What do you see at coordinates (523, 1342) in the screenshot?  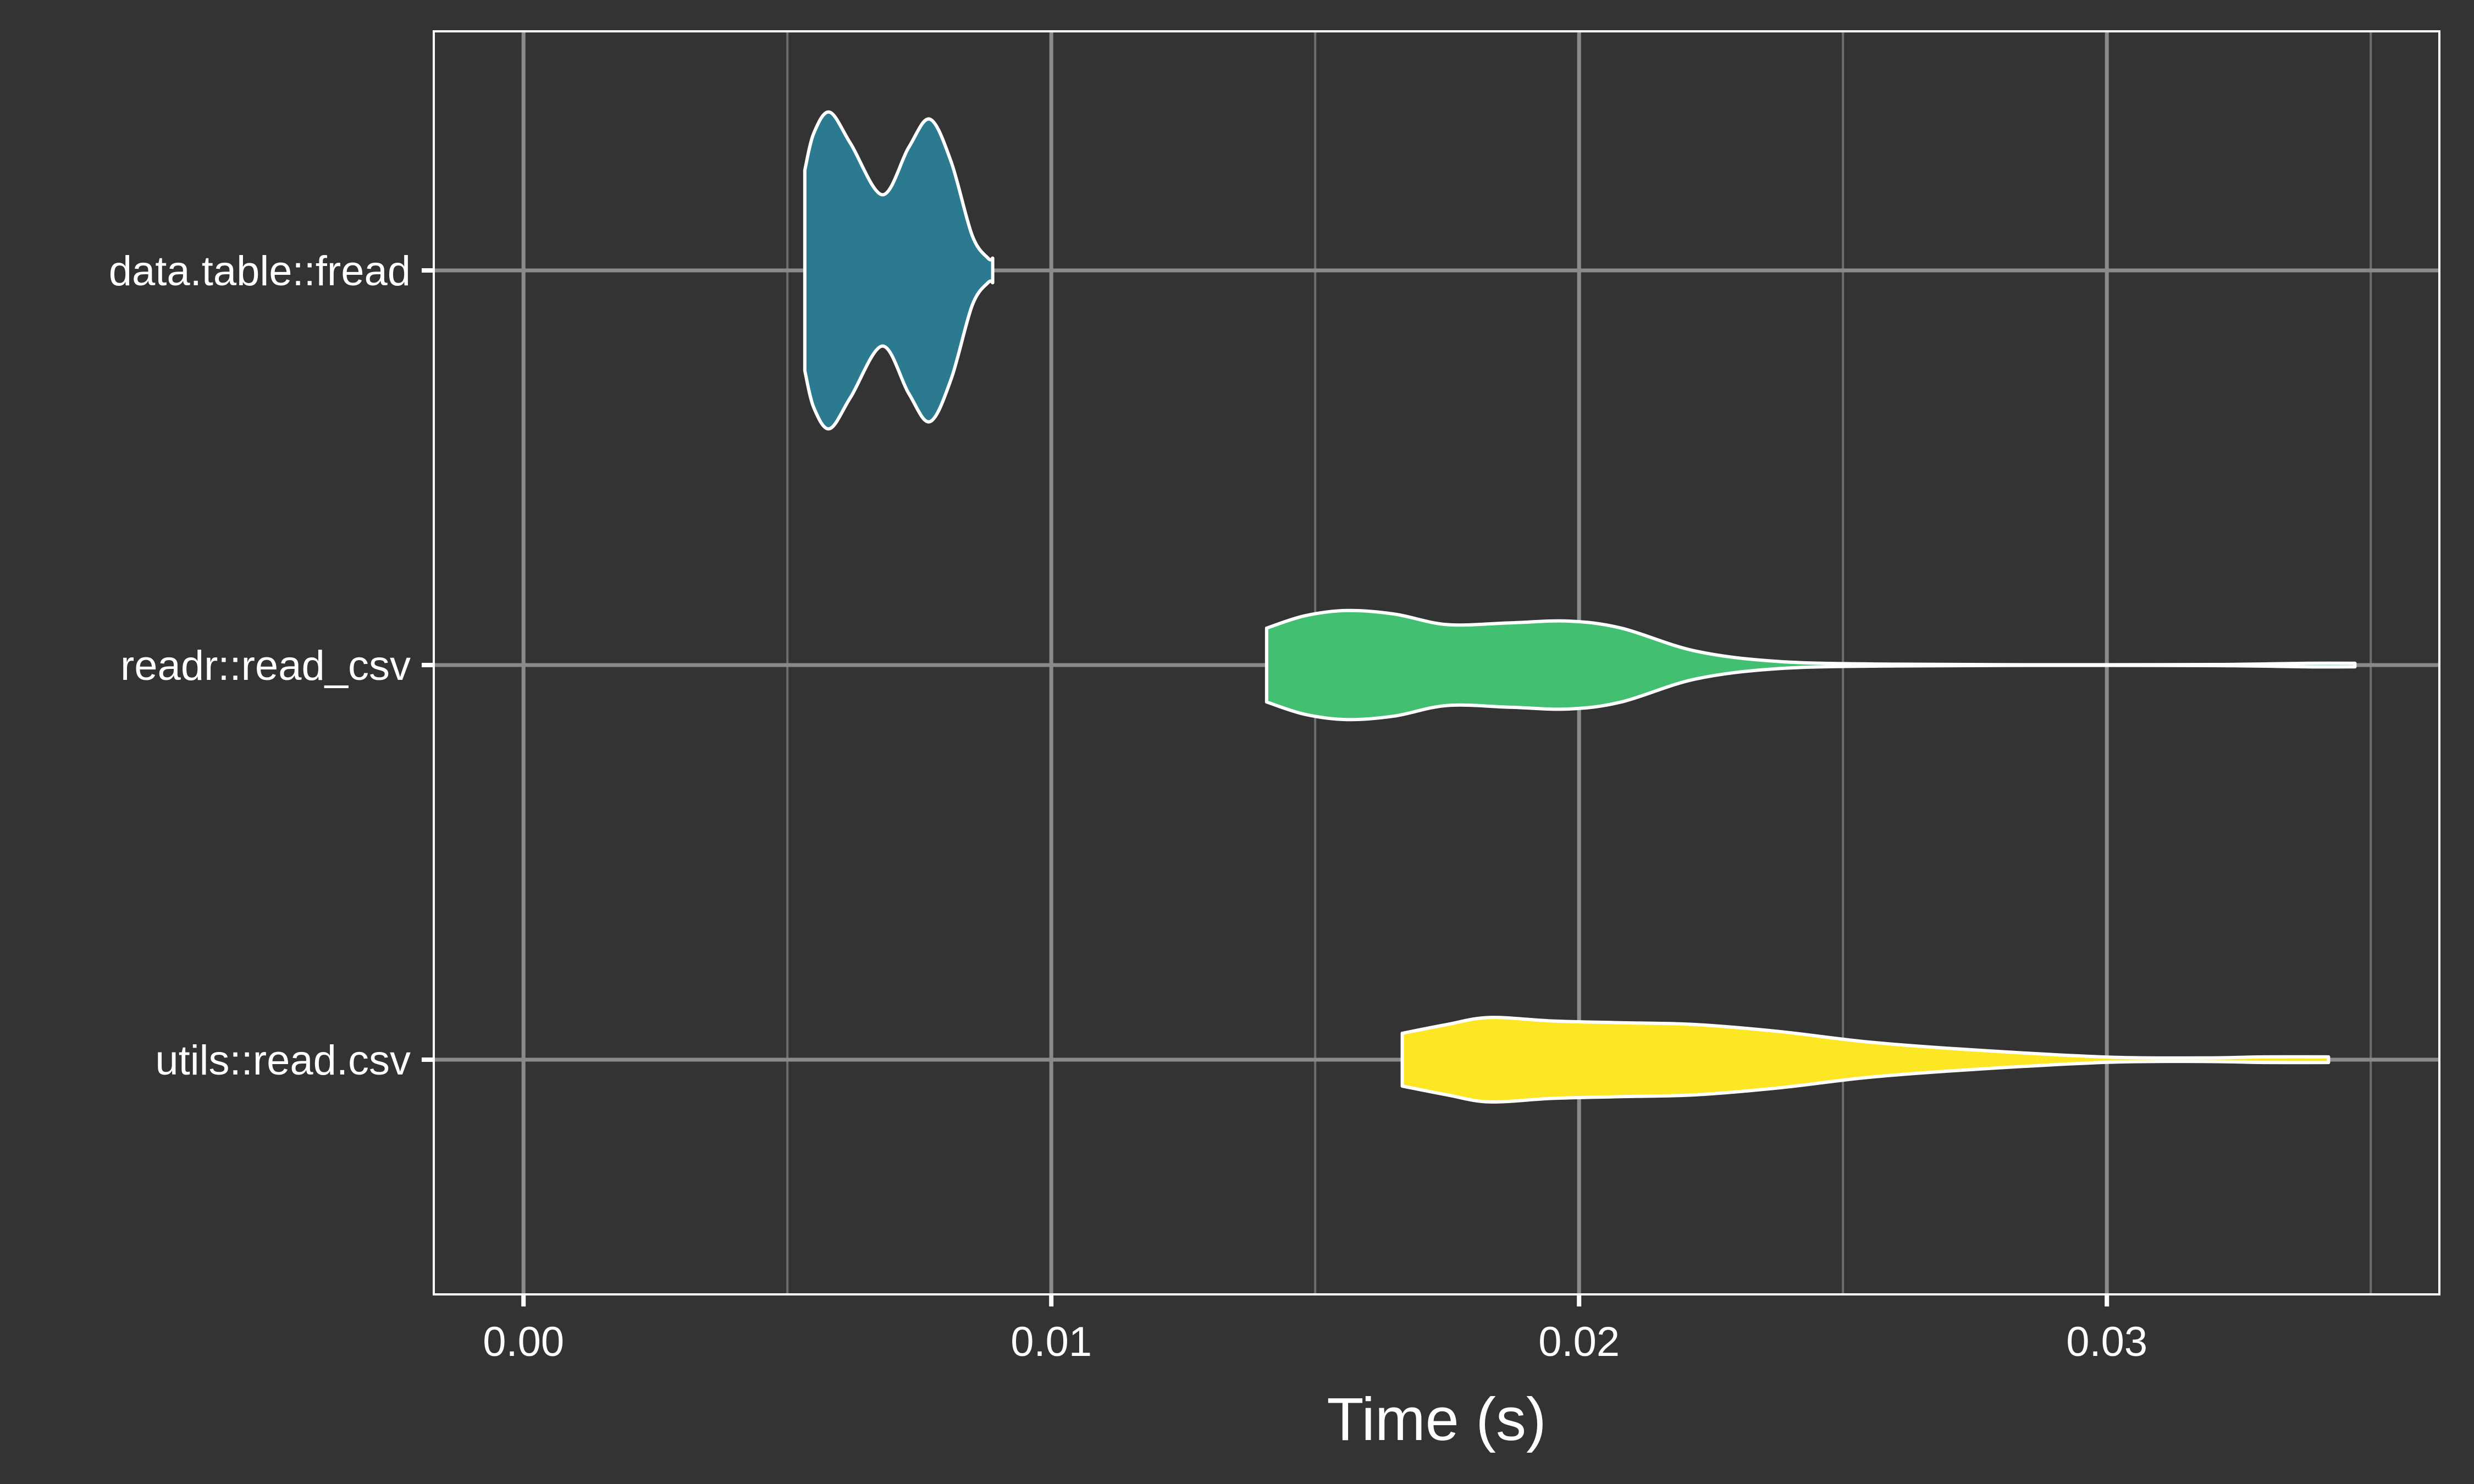 I see `x-tick-label: 0.00` at bounding box center [523, 1342].